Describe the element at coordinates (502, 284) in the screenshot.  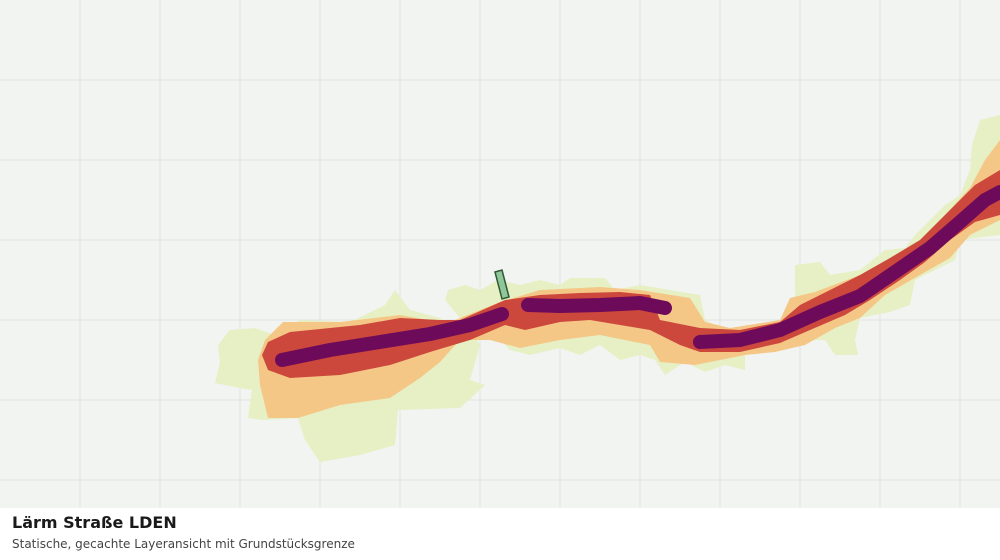
I see `parcel-boundary` at that location.